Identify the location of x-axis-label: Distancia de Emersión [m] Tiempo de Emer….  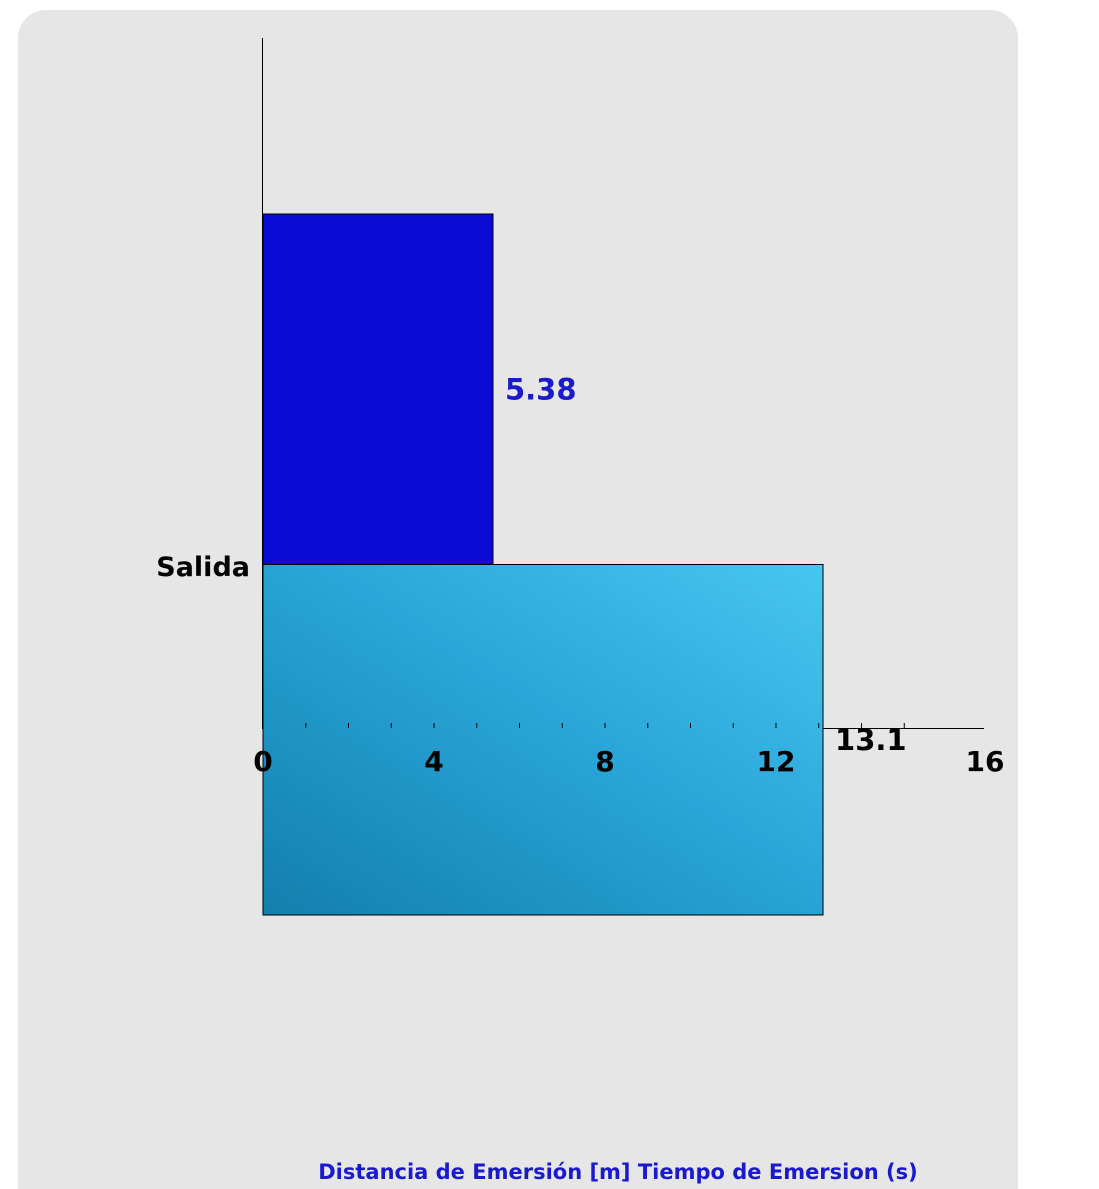
(618, 1172).